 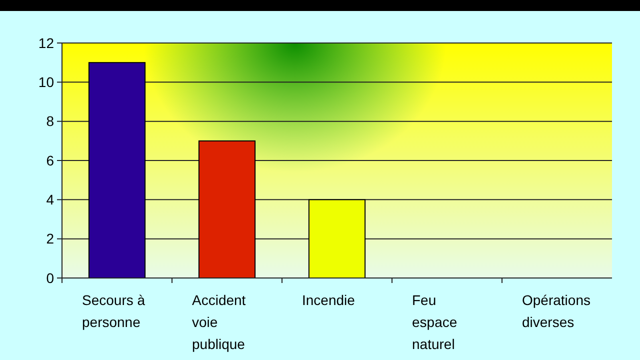 What do you see at coordinates (50, 278) in the screenshot?
I see `y-tick-label: 0` at bounding box center [50, 278].